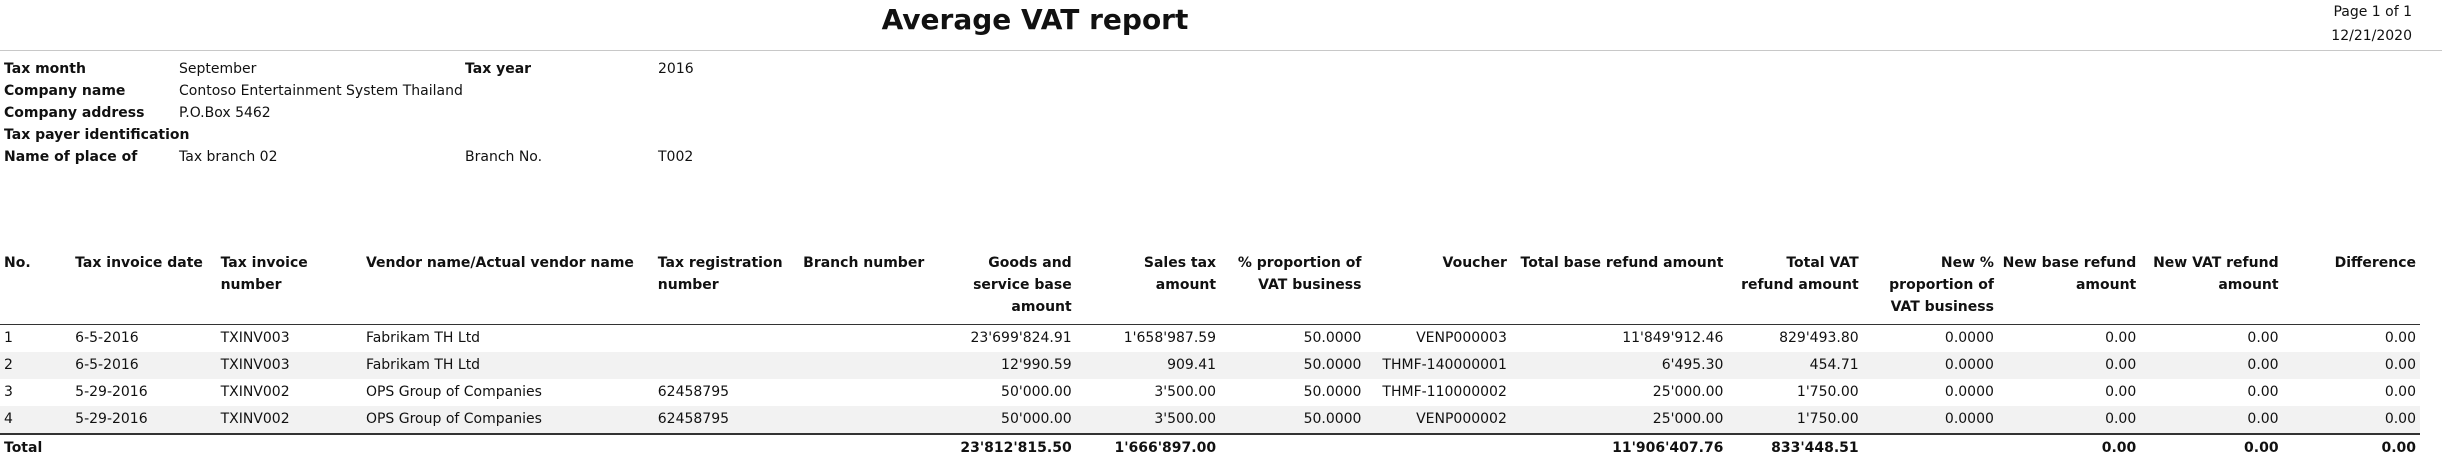  What do you see at coordinates (2069, 447) in the screenshot?
I see `total-new-base-refund: 0.00` at bounding box center [2069, 447].